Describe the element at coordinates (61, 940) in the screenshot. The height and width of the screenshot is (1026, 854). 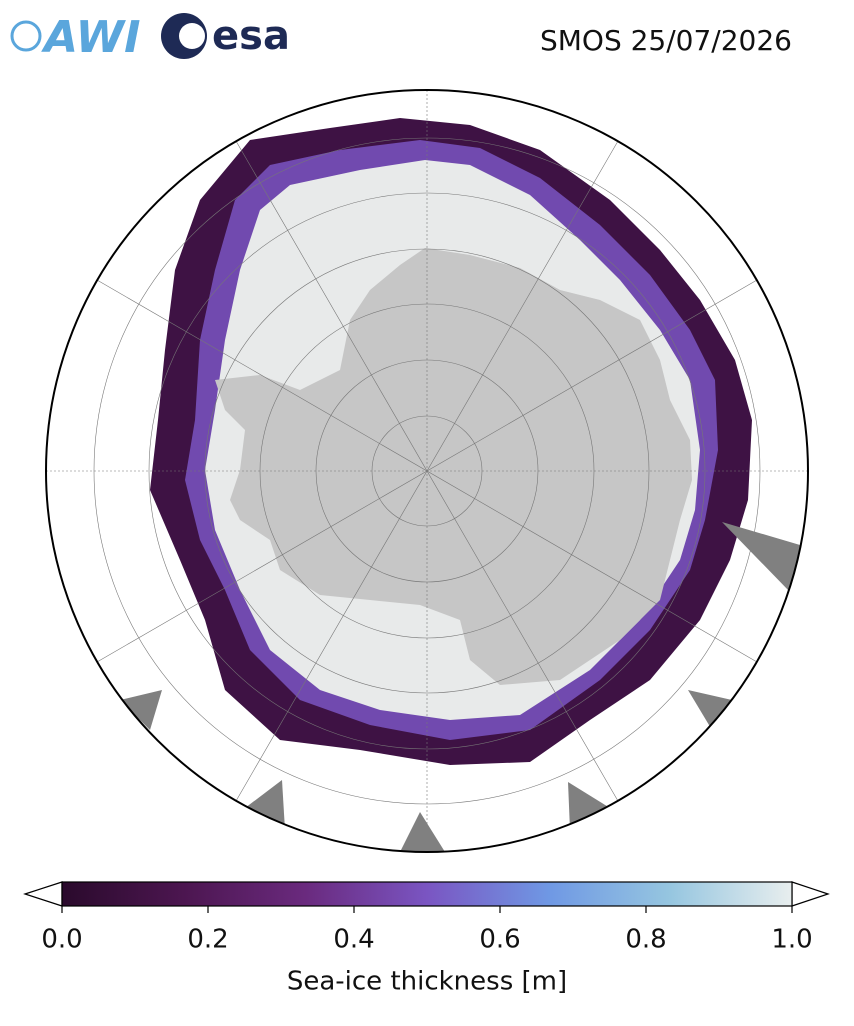
I see `colorbar-tick-label: 0.0` at that location.